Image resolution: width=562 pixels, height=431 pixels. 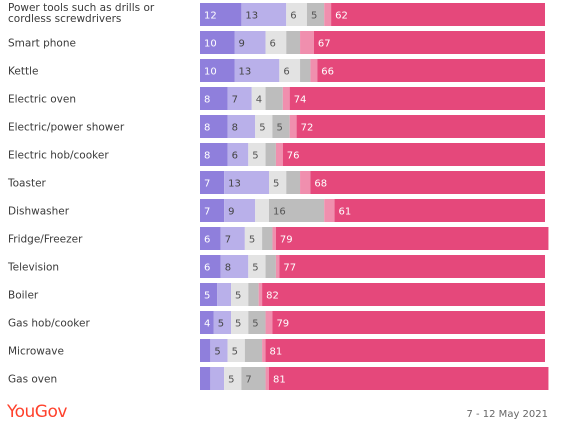 I want to click on category-label: Electric hob/cooker, so click(x=58, y=156).